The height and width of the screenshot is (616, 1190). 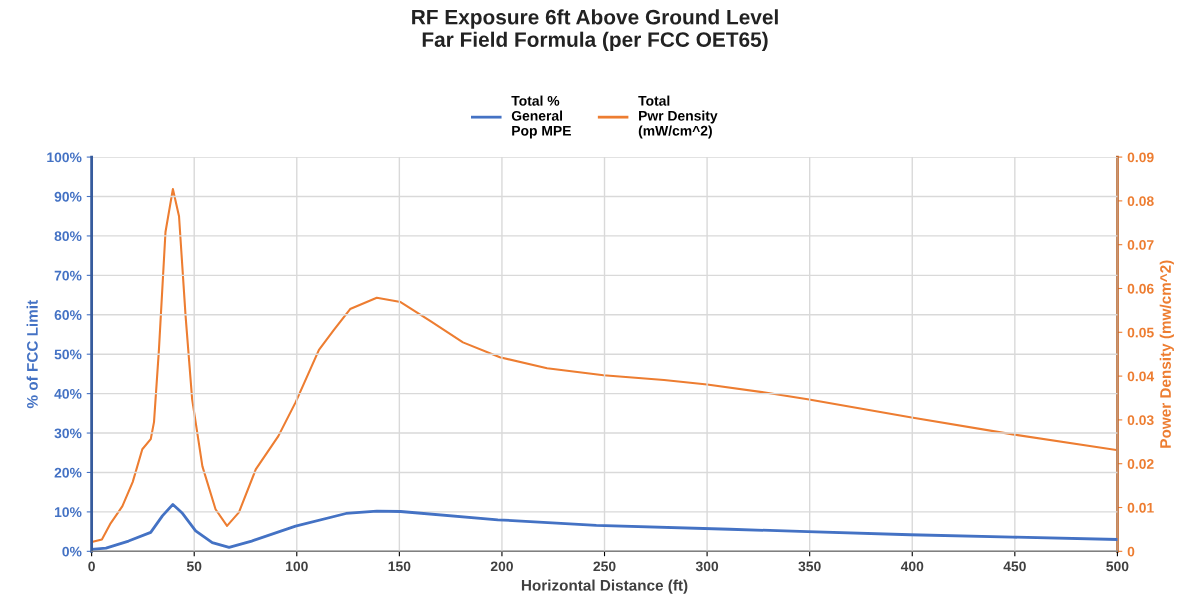 I want to click on x-tick-label: 50, so click(x=194, y=566).